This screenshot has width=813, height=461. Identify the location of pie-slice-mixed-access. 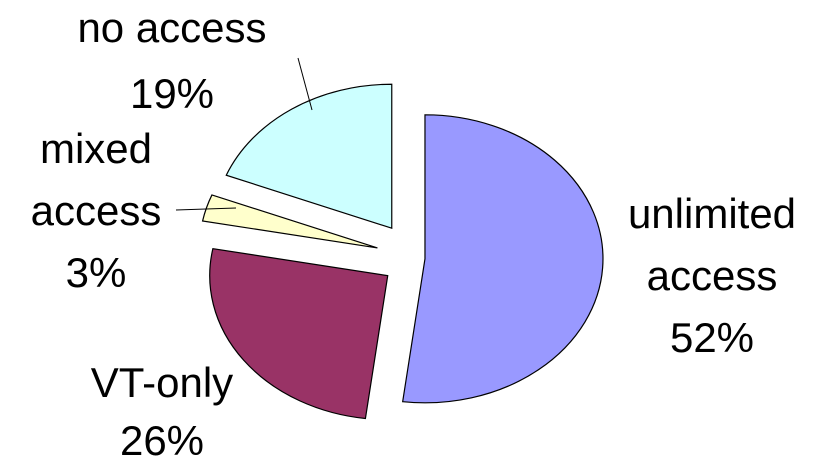
(289, 221).